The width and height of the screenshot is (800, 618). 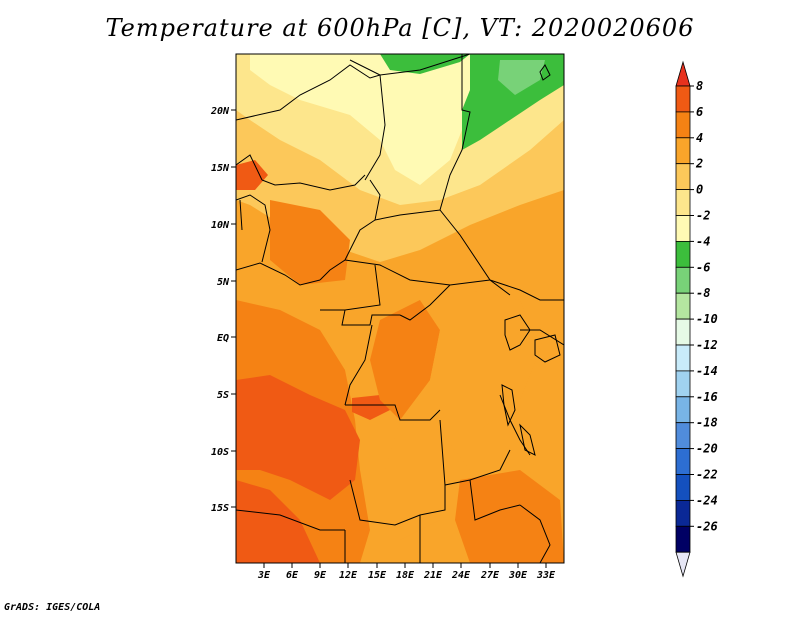 What do you see at coordinates (223, 395) in the screenshot?
I see `lat-label: 5S` at bounding box center [223, 395].